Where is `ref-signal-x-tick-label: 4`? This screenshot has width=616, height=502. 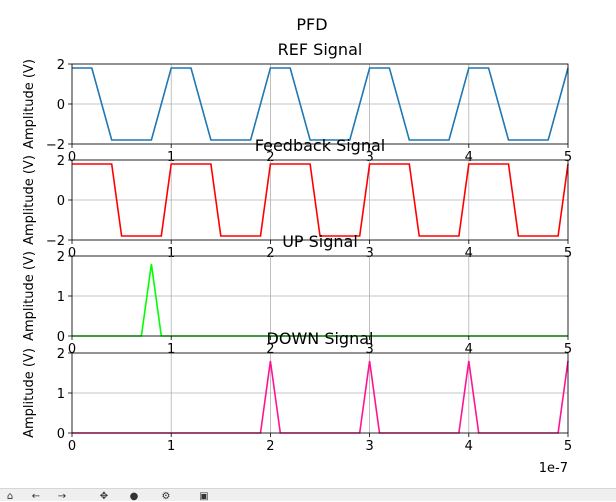 ref-signal-x-tick-label: 4 is located at coordinates (469, 157).